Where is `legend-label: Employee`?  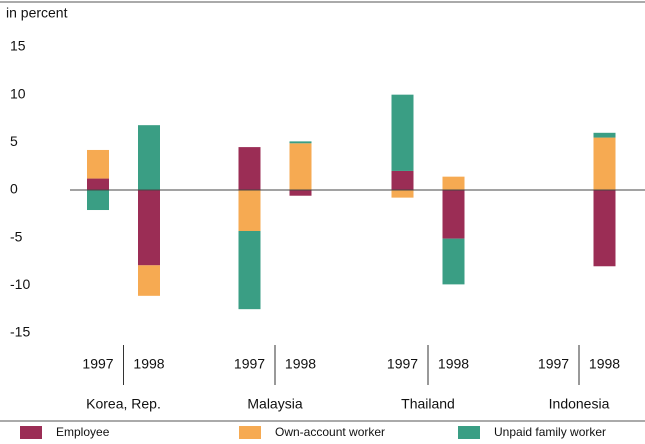
legend-label: Employee is located at coordinates (83, 432).